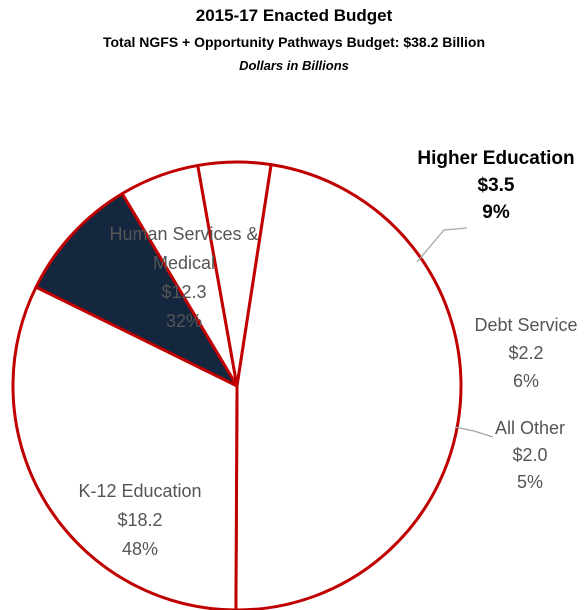  I want to click on slice-label-percent: 9%, so click(496, 212).